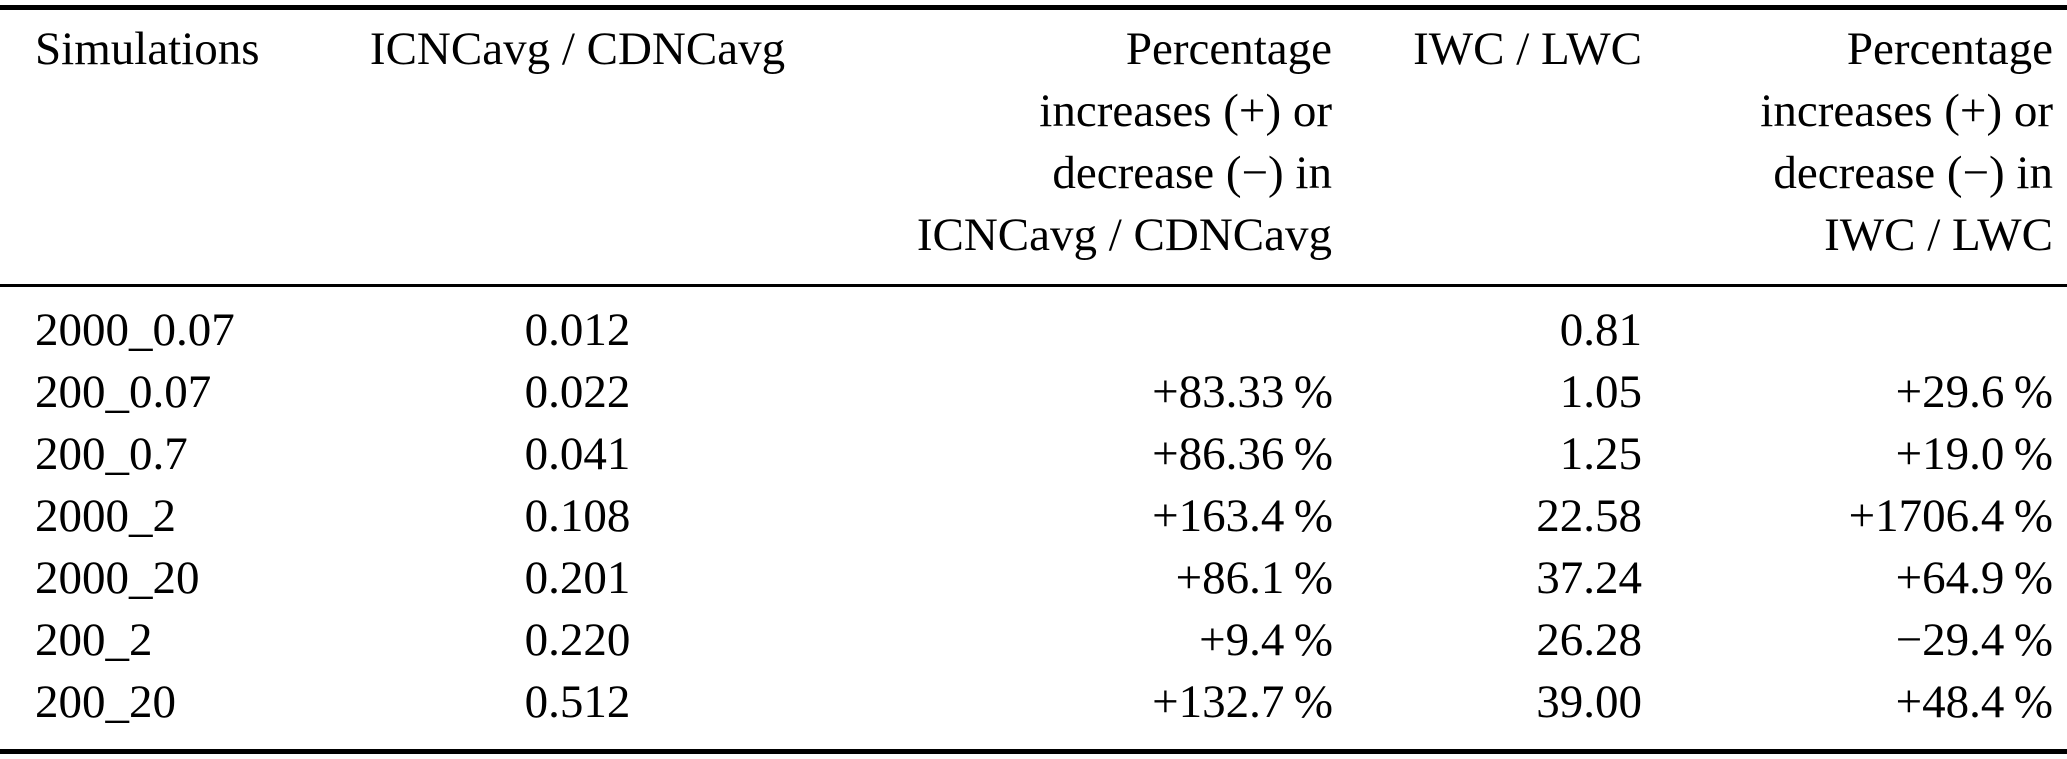 This screenshot has height=759, width=2067. Describe the element at coordinates (1242, 702) in the screenshot. I see `cell-pct-icncavg-cdncavg: +132.7 %` at that location.